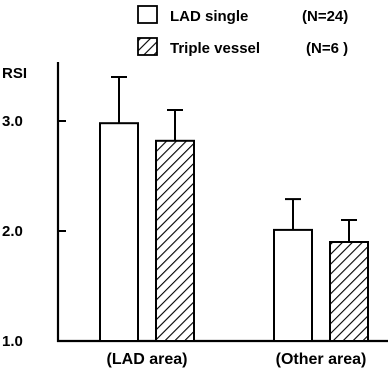 This screenshot has height=372, width=390. I want to click on y-tick-label: 1.0, so click(12, 341).